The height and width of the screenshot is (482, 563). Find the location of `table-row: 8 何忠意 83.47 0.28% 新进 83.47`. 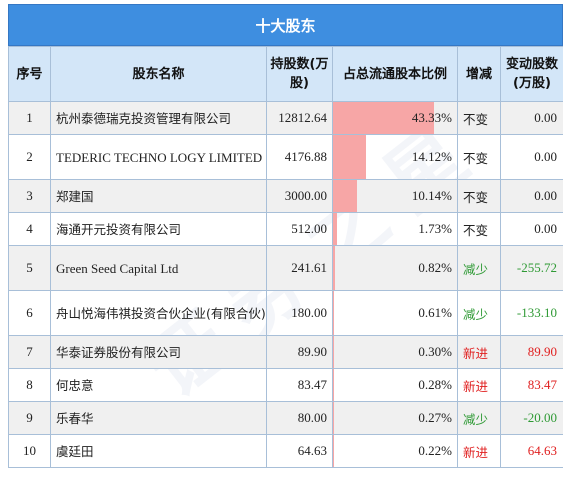

table-row: 8 何忠意 83.47 0.28% 新进 83.47 is located at coordinates (285, 385).